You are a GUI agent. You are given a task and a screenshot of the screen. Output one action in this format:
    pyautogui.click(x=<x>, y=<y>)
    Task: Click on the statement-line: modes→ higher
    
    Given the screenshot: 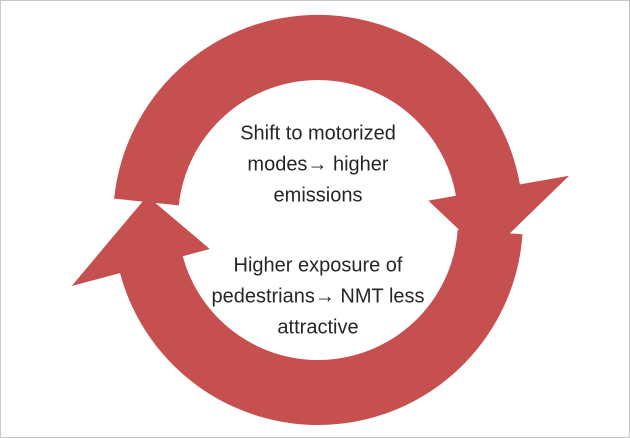 What is the action you would take?
    pyautogui.click(x=318, y=164)
    